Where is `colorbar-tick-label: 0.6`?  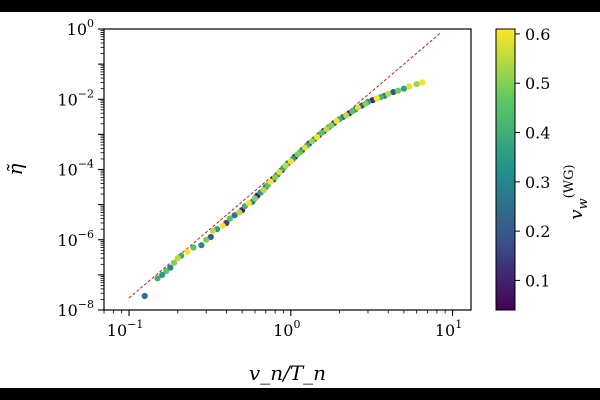 colorbar-tick-label: 0.6 is located at coordinates (537, 34).